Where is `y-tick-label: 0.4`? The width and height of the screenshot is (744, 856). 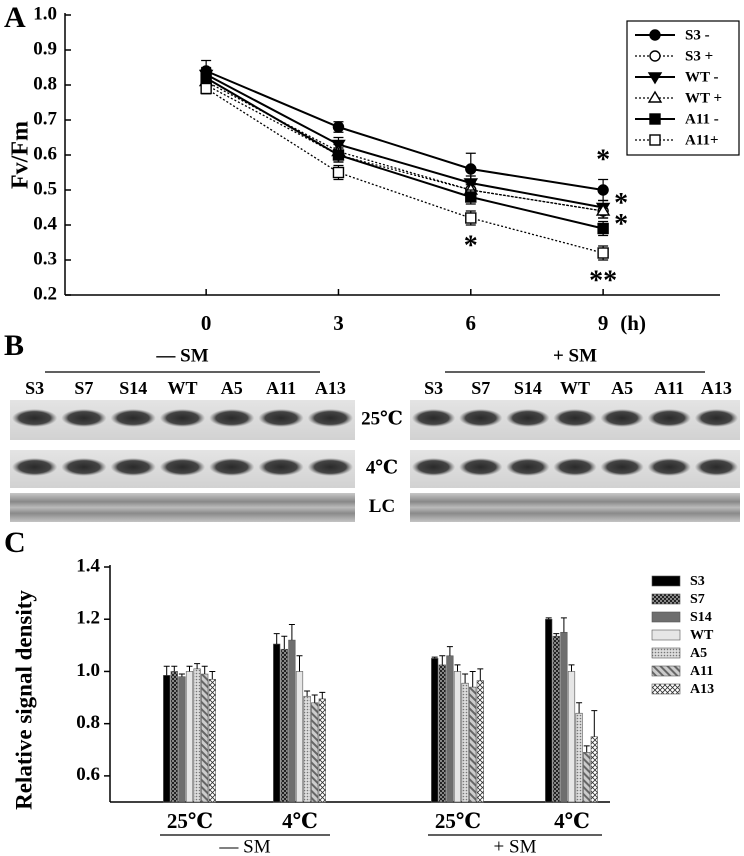
y-tick-label: 0.4 is located at coordinates (45, 223).